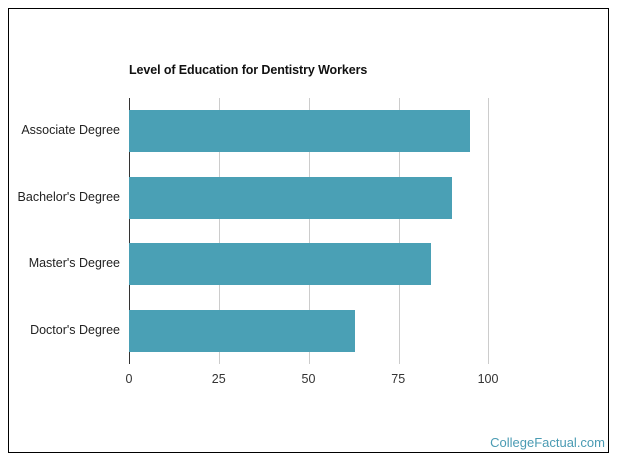 Image resolution: width=620 pixels, height=465 pixels. I want to click on chart-title: Level of Education for Dentistry Workers, so click(248, 70).